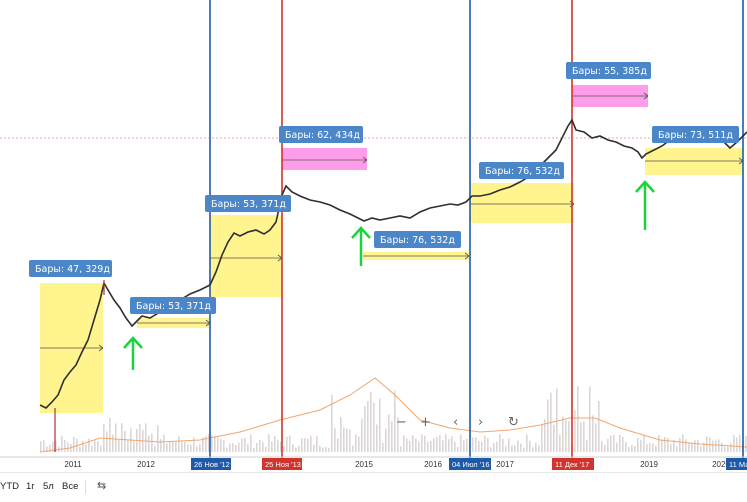 The height and width of the screenshot is (502, 747). Describe the element at coordinates (361, 232) in the screenshot. I see `arrow-head` at that location.